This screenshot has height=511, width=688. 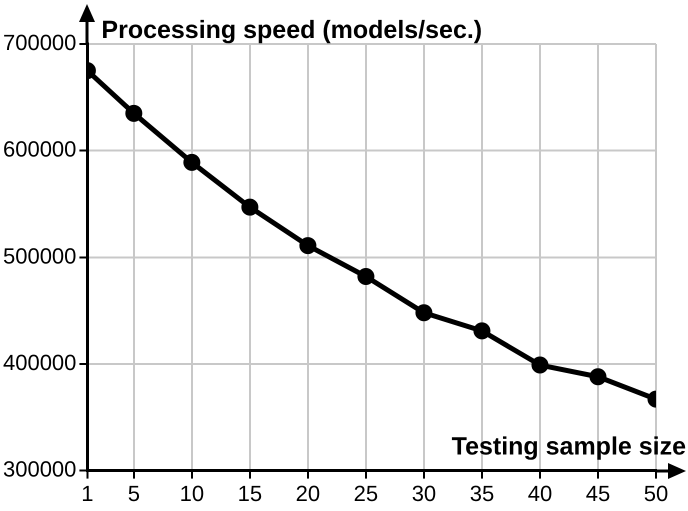 I want to click on x-tick-label: 50, so click(x=656, y=493).